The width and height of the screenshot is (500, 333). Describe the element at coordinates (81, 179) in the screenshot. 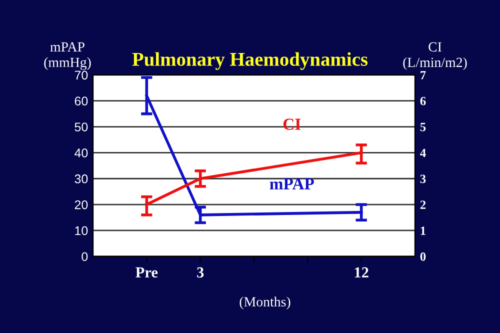

I see `y-tick-label: 30` at that location.